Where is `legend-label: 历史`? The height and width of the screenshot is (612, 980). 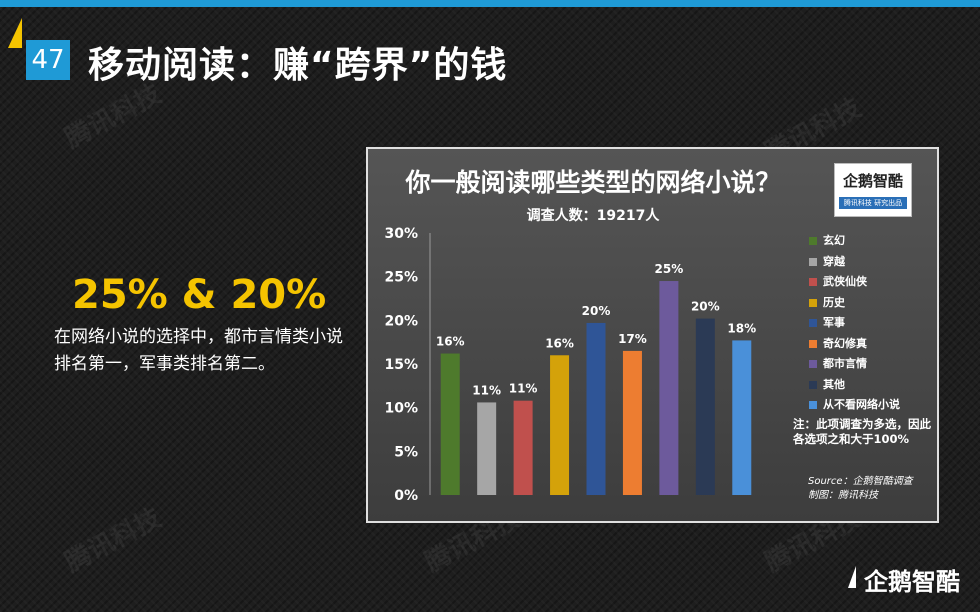
legend-label: 历史 is located at coordinates (834, 302).